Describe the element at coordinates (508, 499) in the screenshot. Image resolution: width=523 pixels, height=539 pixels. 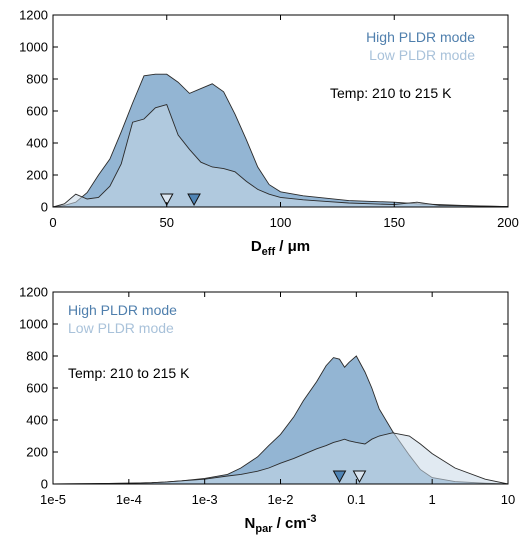
I see `x-tick-label: 10` at that location.